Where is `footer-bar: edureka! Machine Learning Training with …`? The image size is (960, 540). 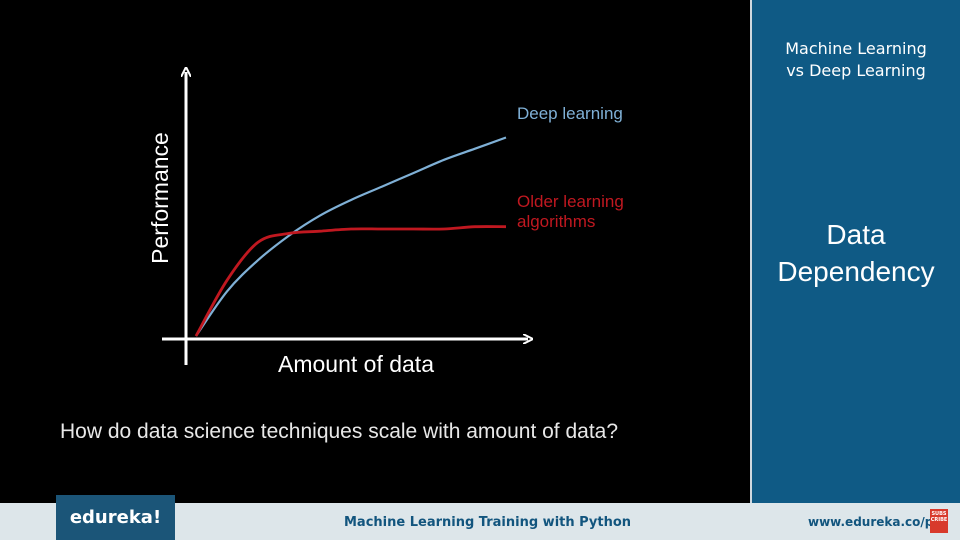
footer-bar: edureka! Machine Learning Training with … is located at coordinates (480, 517).